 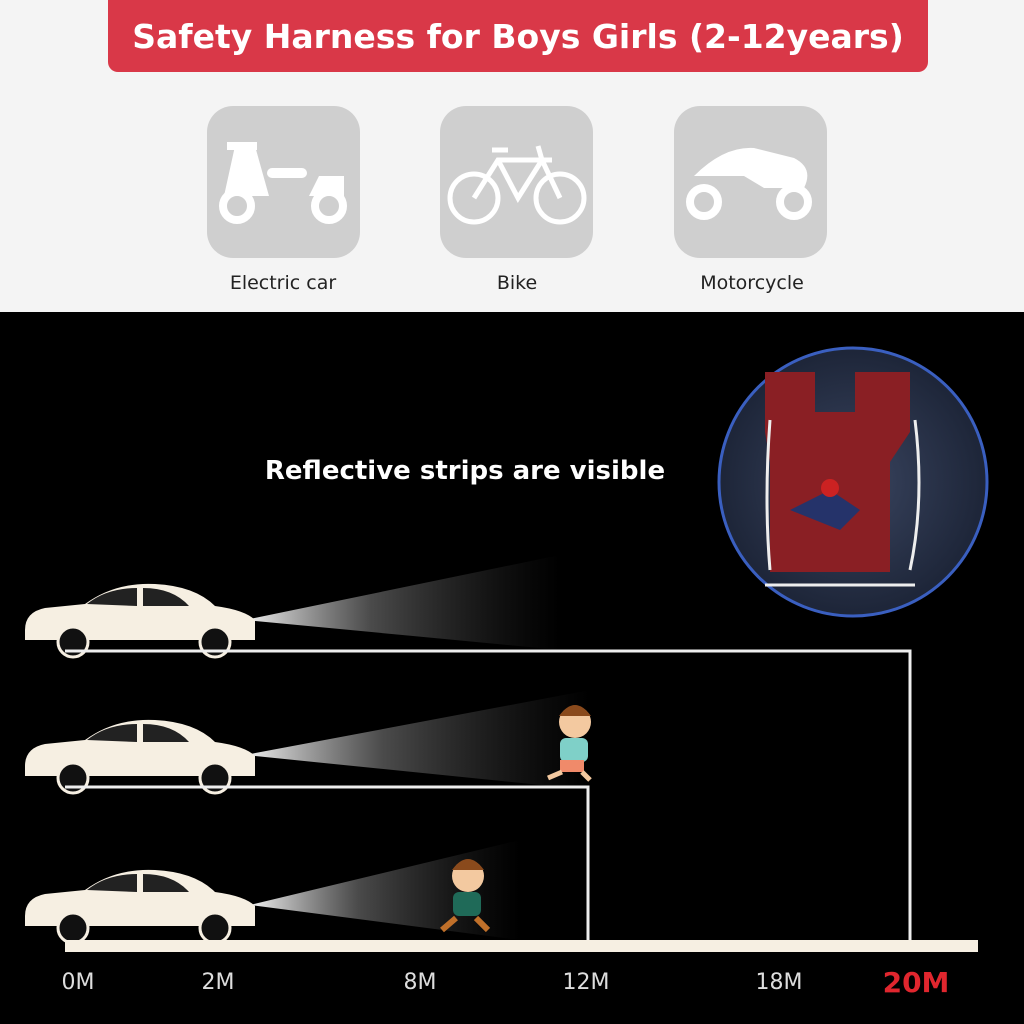 I want to click on reflective-headline: Reflective strips are visible, so click(x=465, y=471).